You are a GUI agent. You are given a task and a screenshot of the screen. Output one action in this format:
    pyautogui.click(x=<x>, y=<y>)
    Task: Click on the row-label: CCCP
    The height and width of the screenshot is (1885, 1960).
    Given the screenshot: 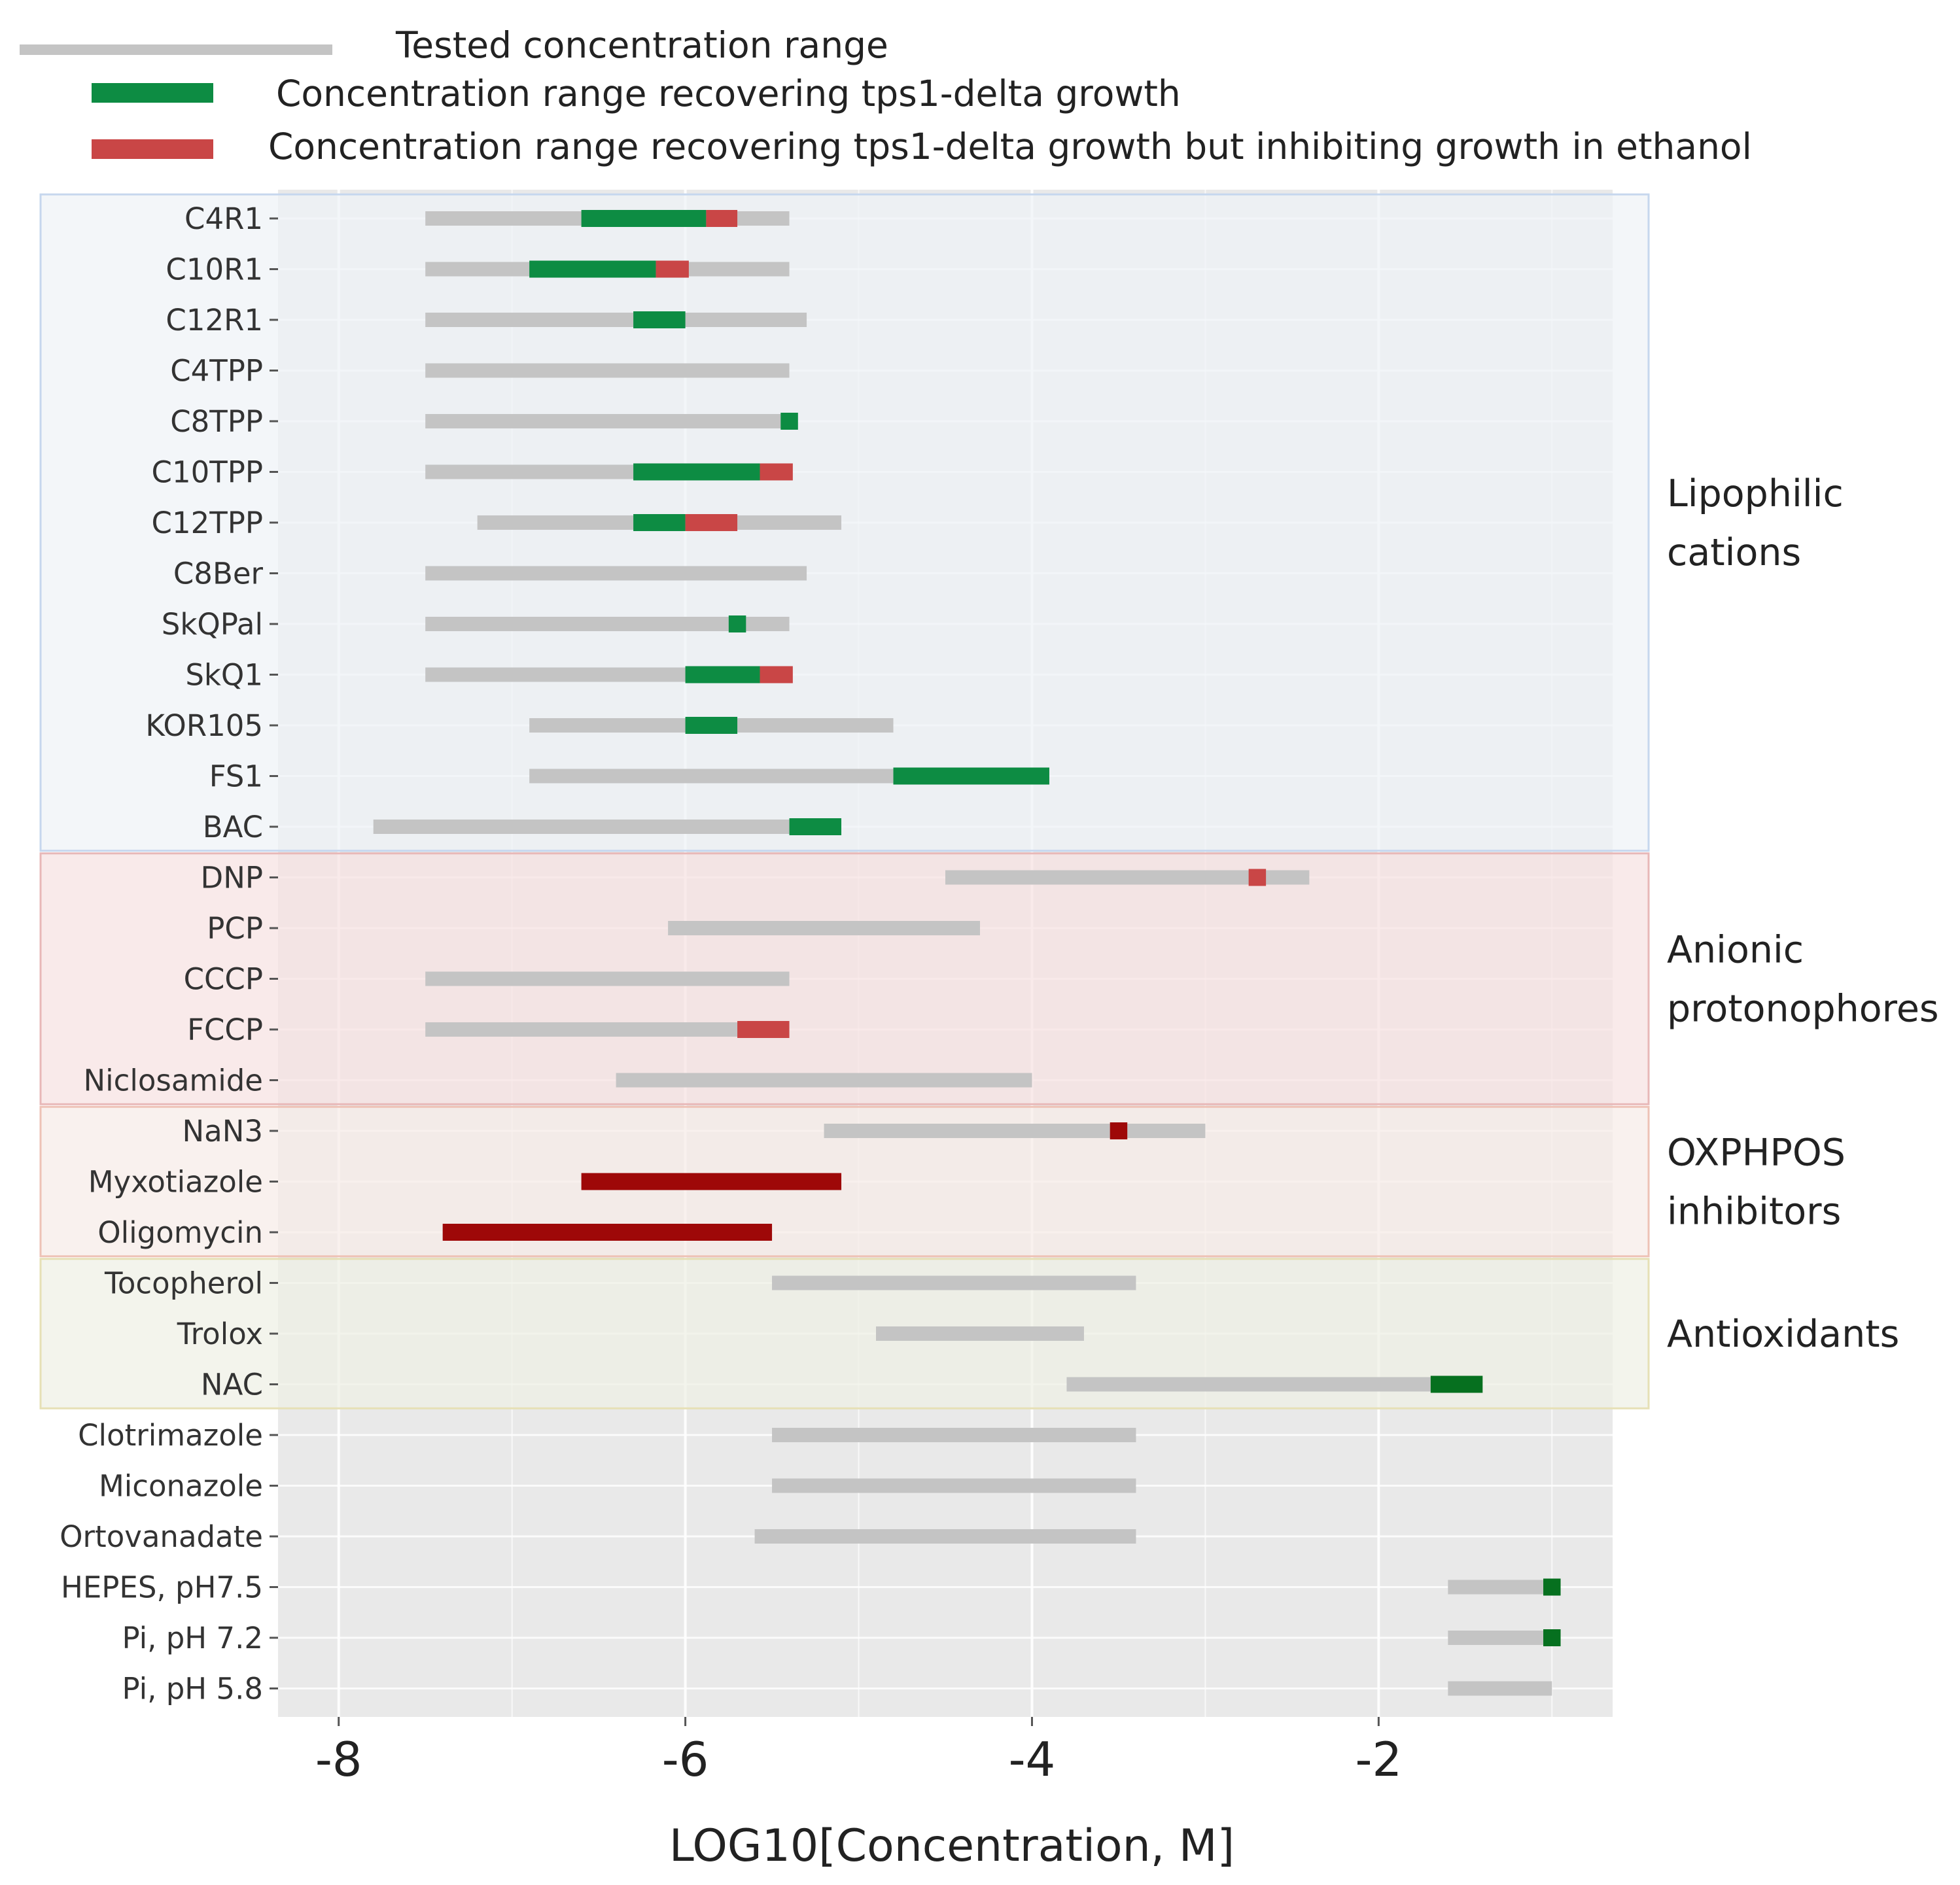 What is the action you would take?
    pyautogui.click(x=223, y=979)
    